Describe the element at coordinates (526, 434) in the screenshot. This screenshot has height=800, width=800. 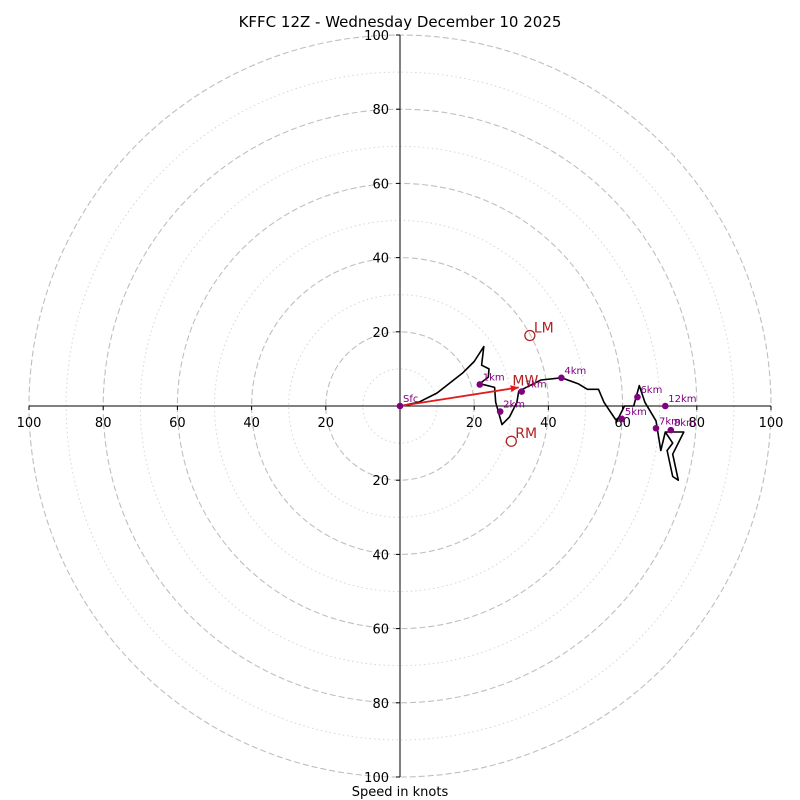
I see `storm-motion-rm-label: RM` at that location.